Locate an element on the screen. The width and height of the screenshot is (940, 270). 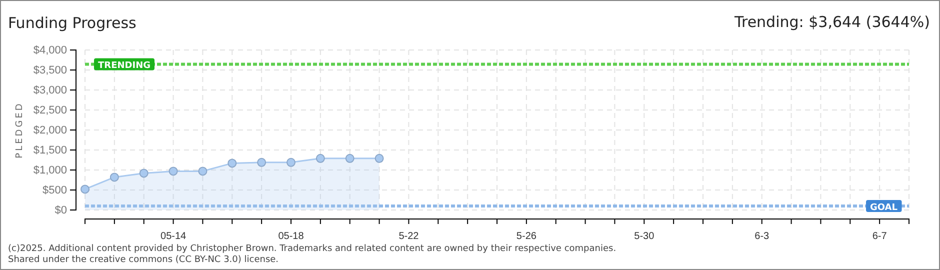
chart-subtitle: Trending: $3,644 (3644%) is located at coordinates (832, 22).